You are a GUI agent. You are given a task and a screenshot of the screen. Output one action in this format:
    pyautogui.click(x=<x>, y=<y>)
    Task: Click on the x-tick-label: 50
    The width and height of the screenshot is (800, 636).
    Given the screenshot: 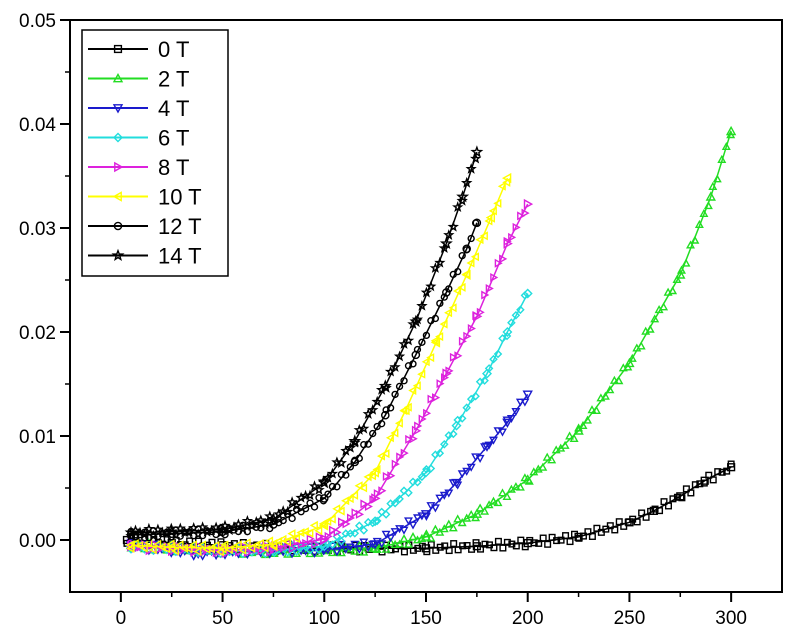 What is the action you would take?
    pyautogui.click(x=222, y=618)
    